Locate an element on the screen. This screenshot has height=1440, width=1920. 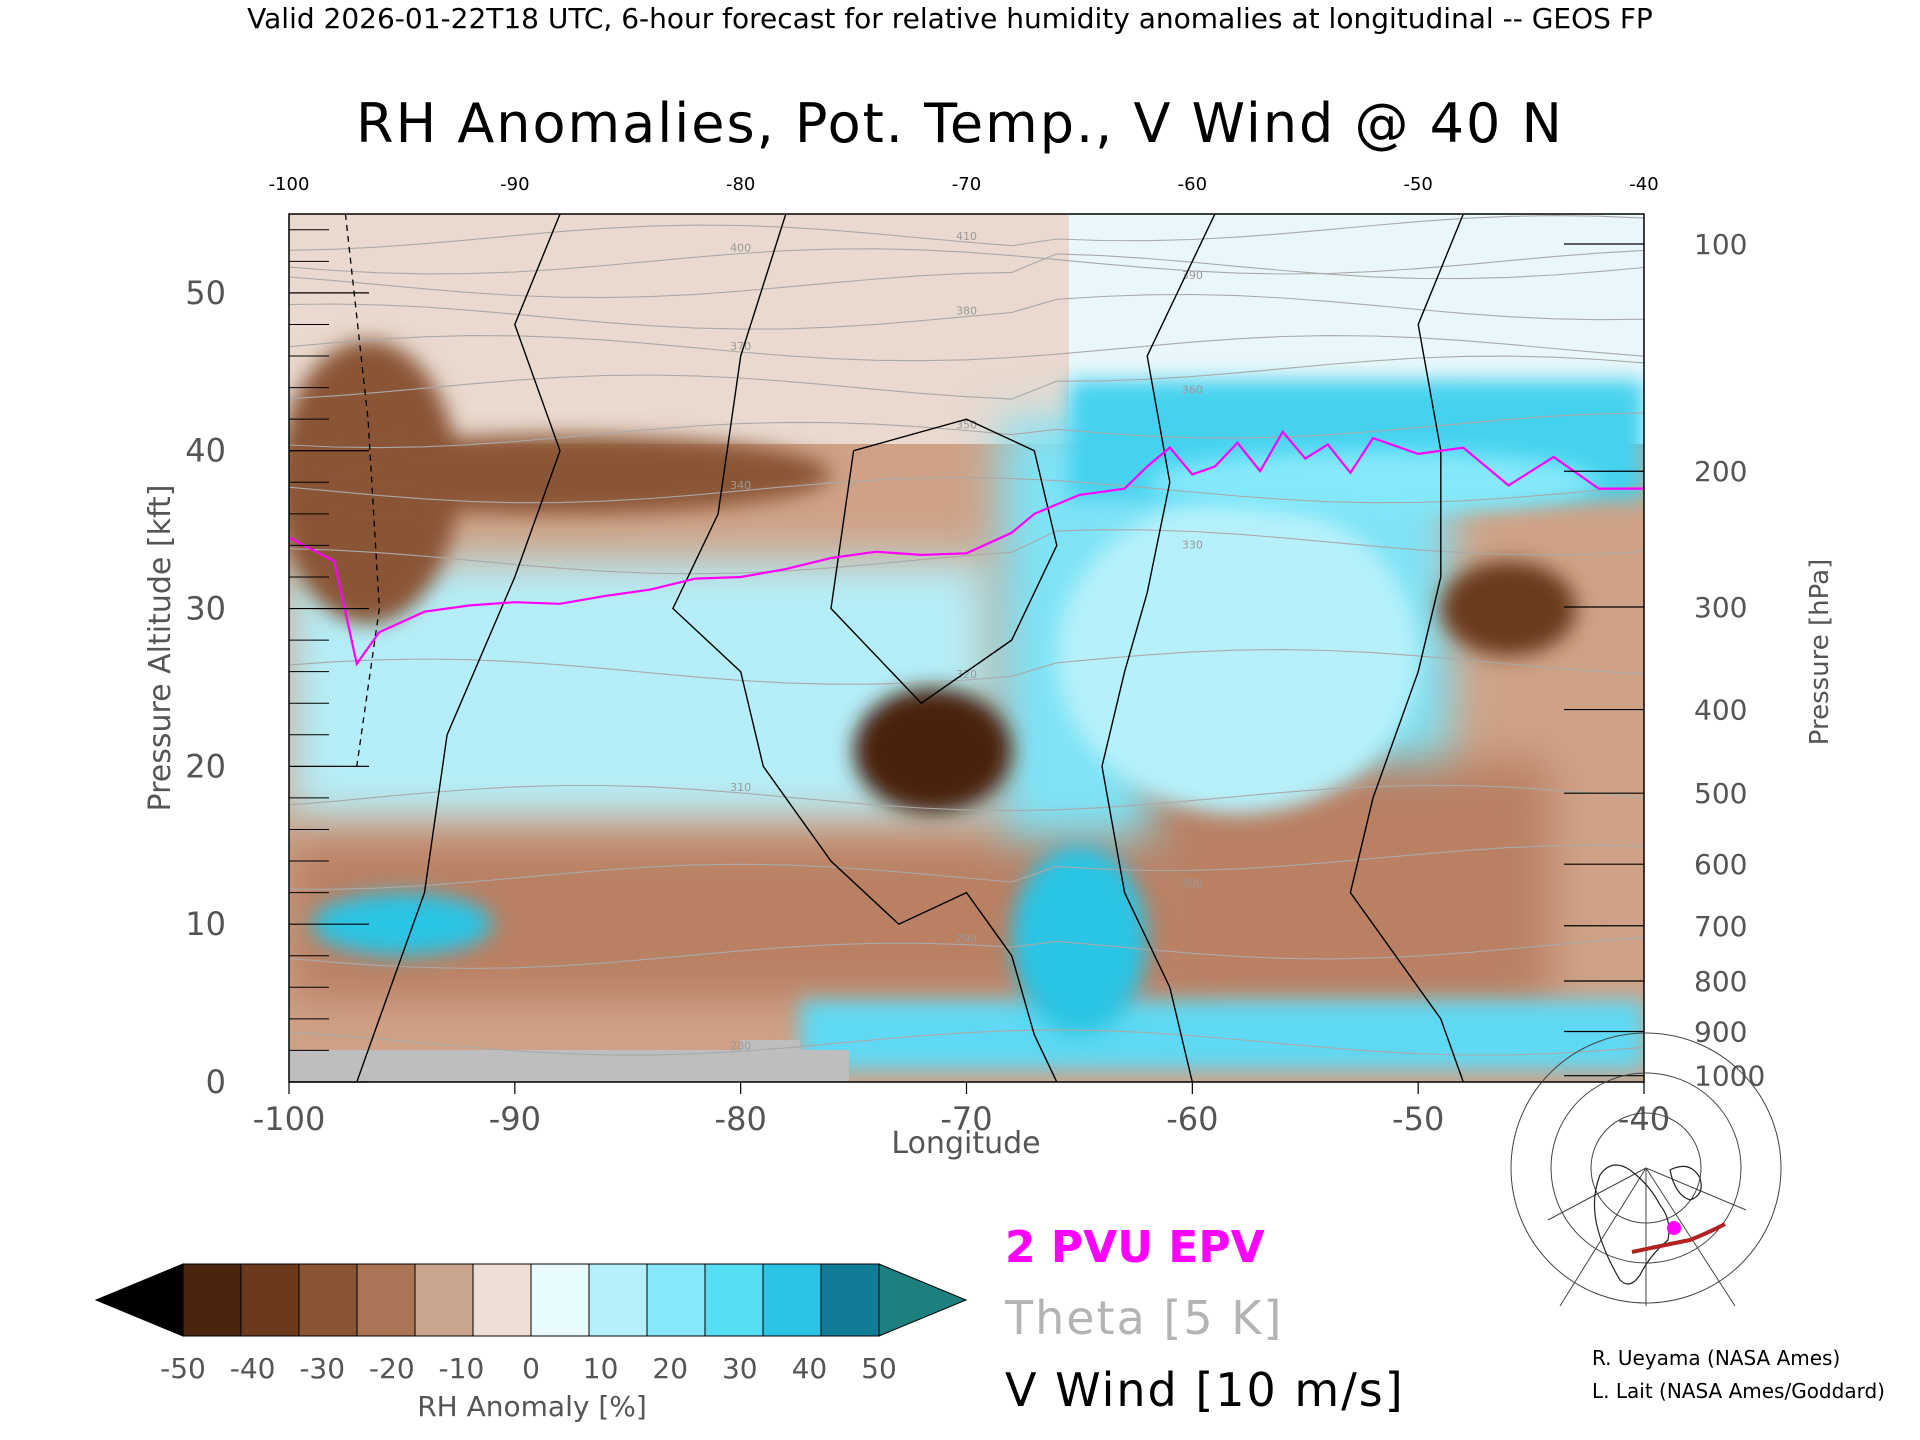
x-axis-label: Longitude is located at coordinates (965, 1143).